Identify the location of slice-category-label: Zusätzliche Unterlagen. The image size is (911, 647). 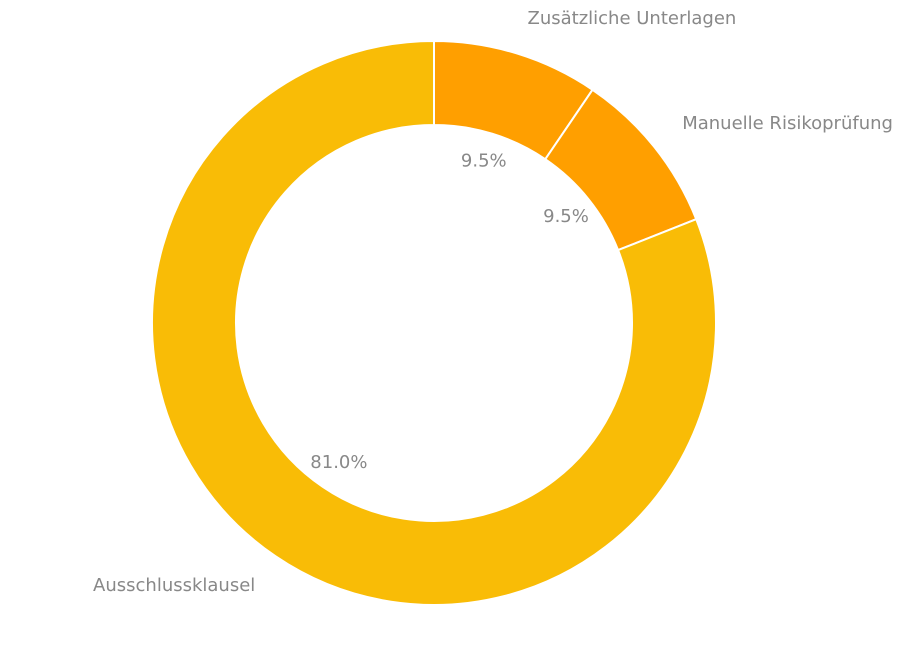
(632, 18).